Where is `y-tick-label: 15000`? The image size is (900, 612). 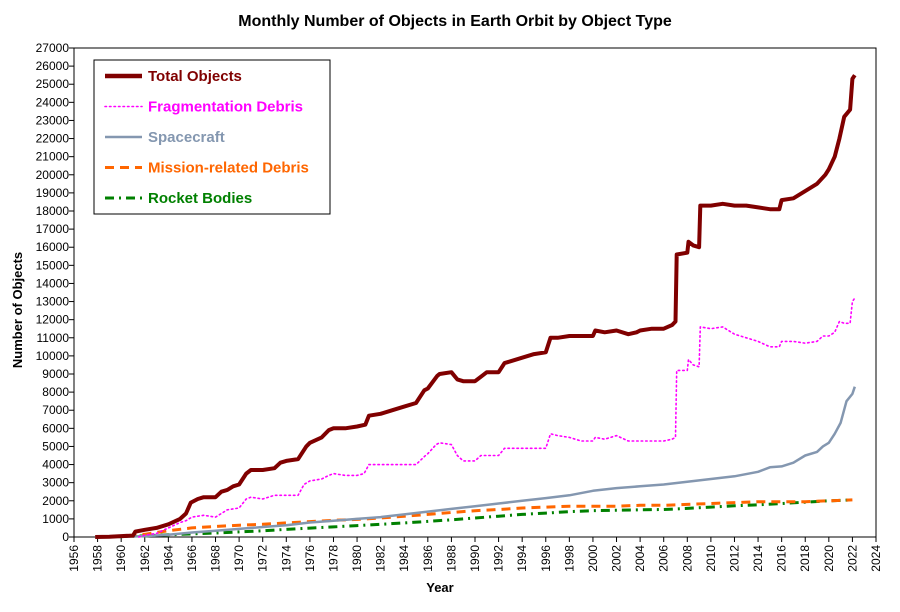 y-tick-label: 15000 is located at coordinates (53, 265).